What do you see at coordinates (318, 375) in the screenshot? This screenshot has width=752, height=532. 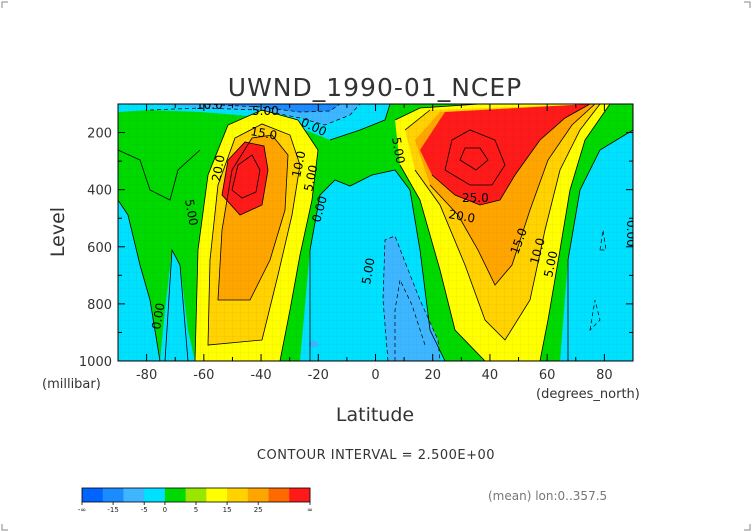 I see `x-tick-label: -20` at bounding box center [318, 375].